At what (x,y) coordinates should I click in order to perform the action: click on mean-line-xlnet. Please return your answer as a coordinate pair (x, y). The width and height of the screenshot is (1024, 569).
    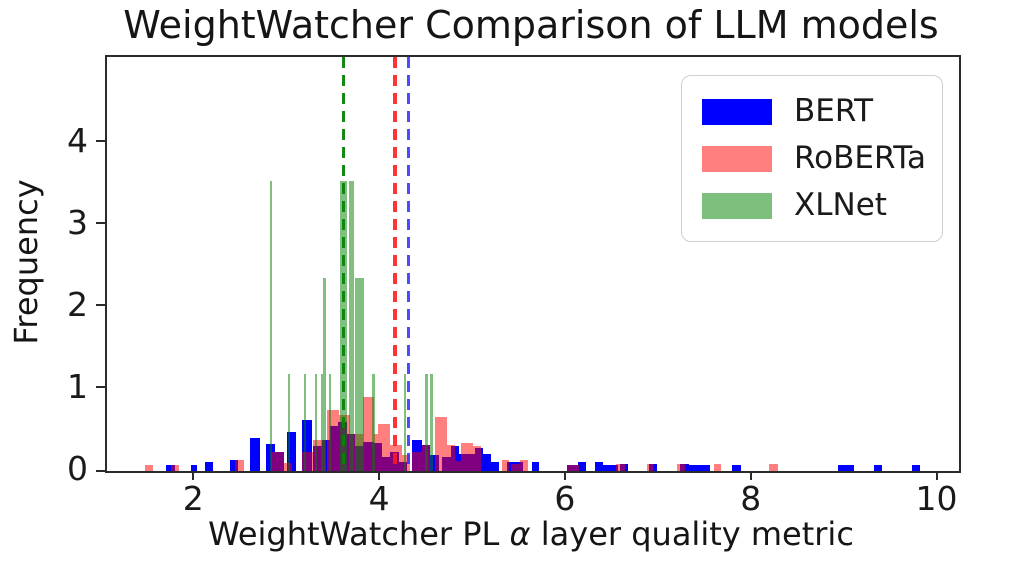
    Looking at the image, I should click on (343, 264).